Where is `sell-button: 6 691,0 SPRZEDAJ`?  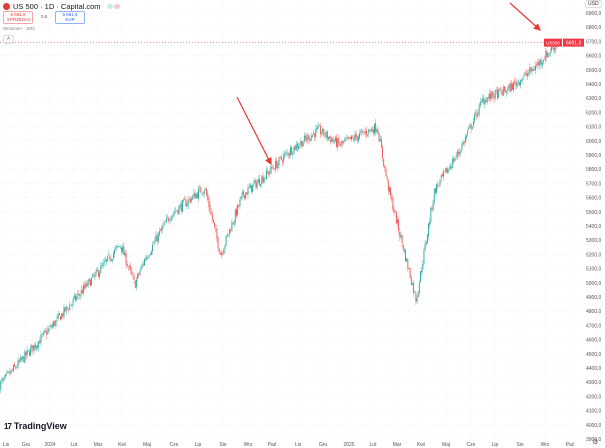
sell-button: 6 691,0 SPRZEDAJ is located at coordinates (18, 17).